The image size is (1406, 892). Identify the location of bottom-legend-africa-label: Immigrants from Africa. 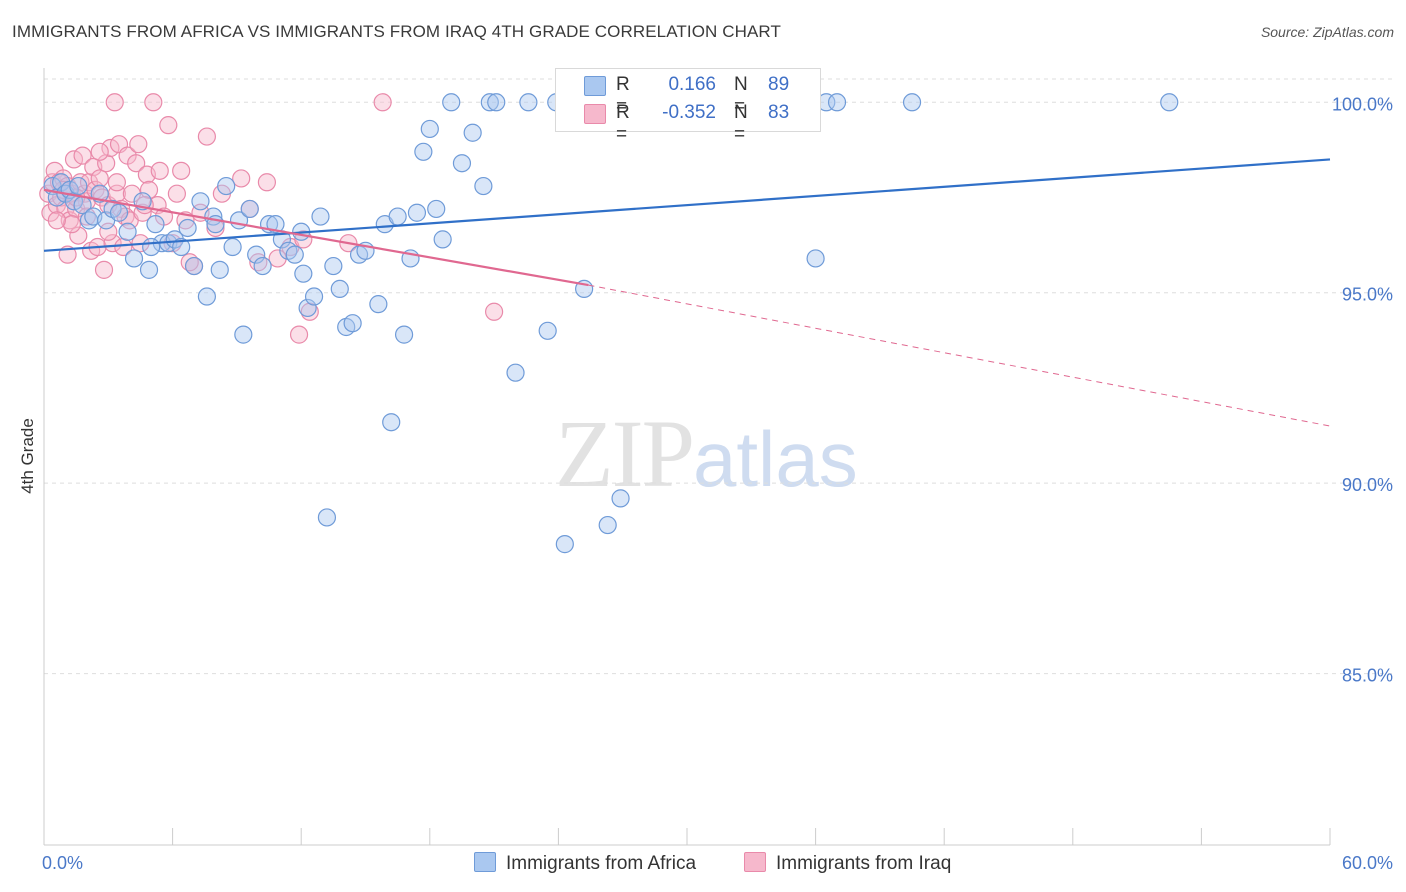
(601, 863).